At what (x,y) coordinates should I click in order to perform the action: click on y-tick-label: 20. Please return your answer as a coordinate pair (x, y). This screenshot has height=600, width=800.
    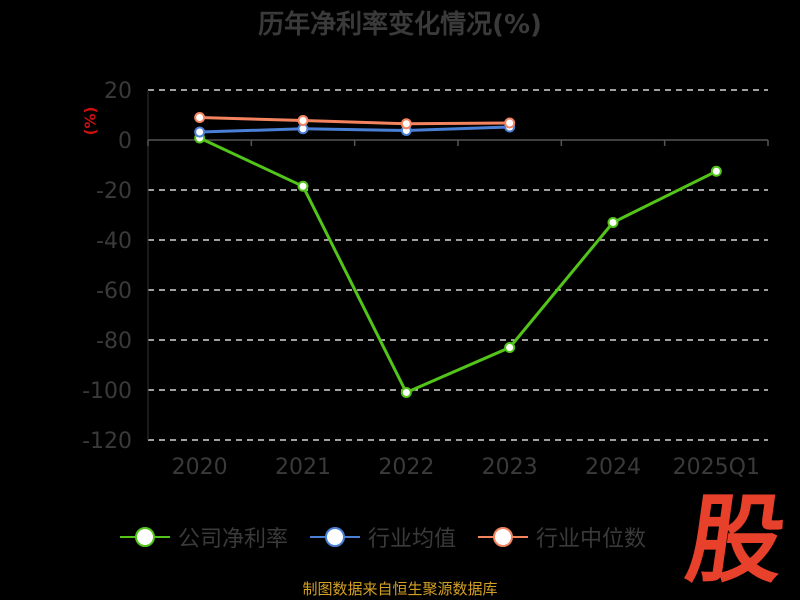
    Looking at the image, I should click on (118, 91).